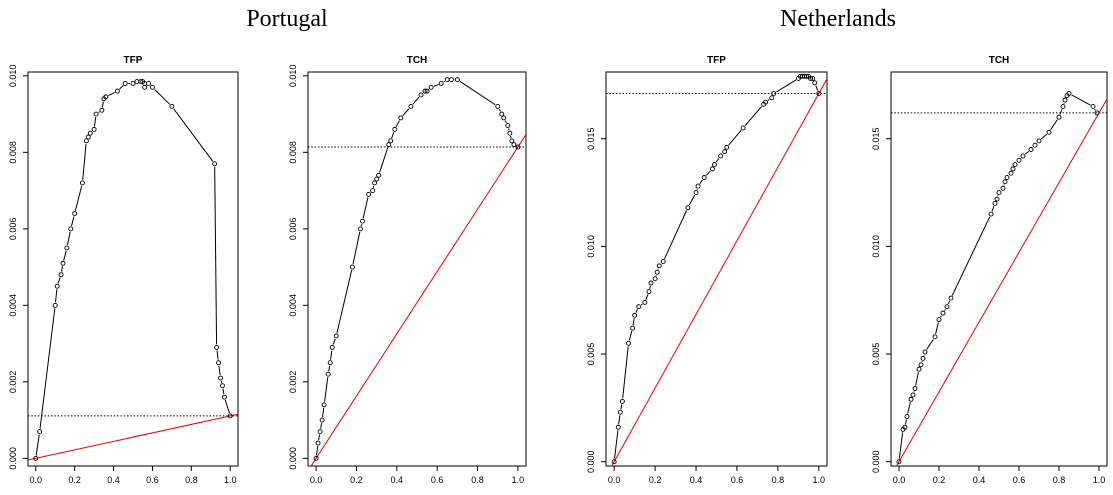 This screenshot has width=1113, height=495. Describe the element at coordinates (437, 480) in the screenshot. I see `panel-2-x-tick-label: 0.6` at that location.